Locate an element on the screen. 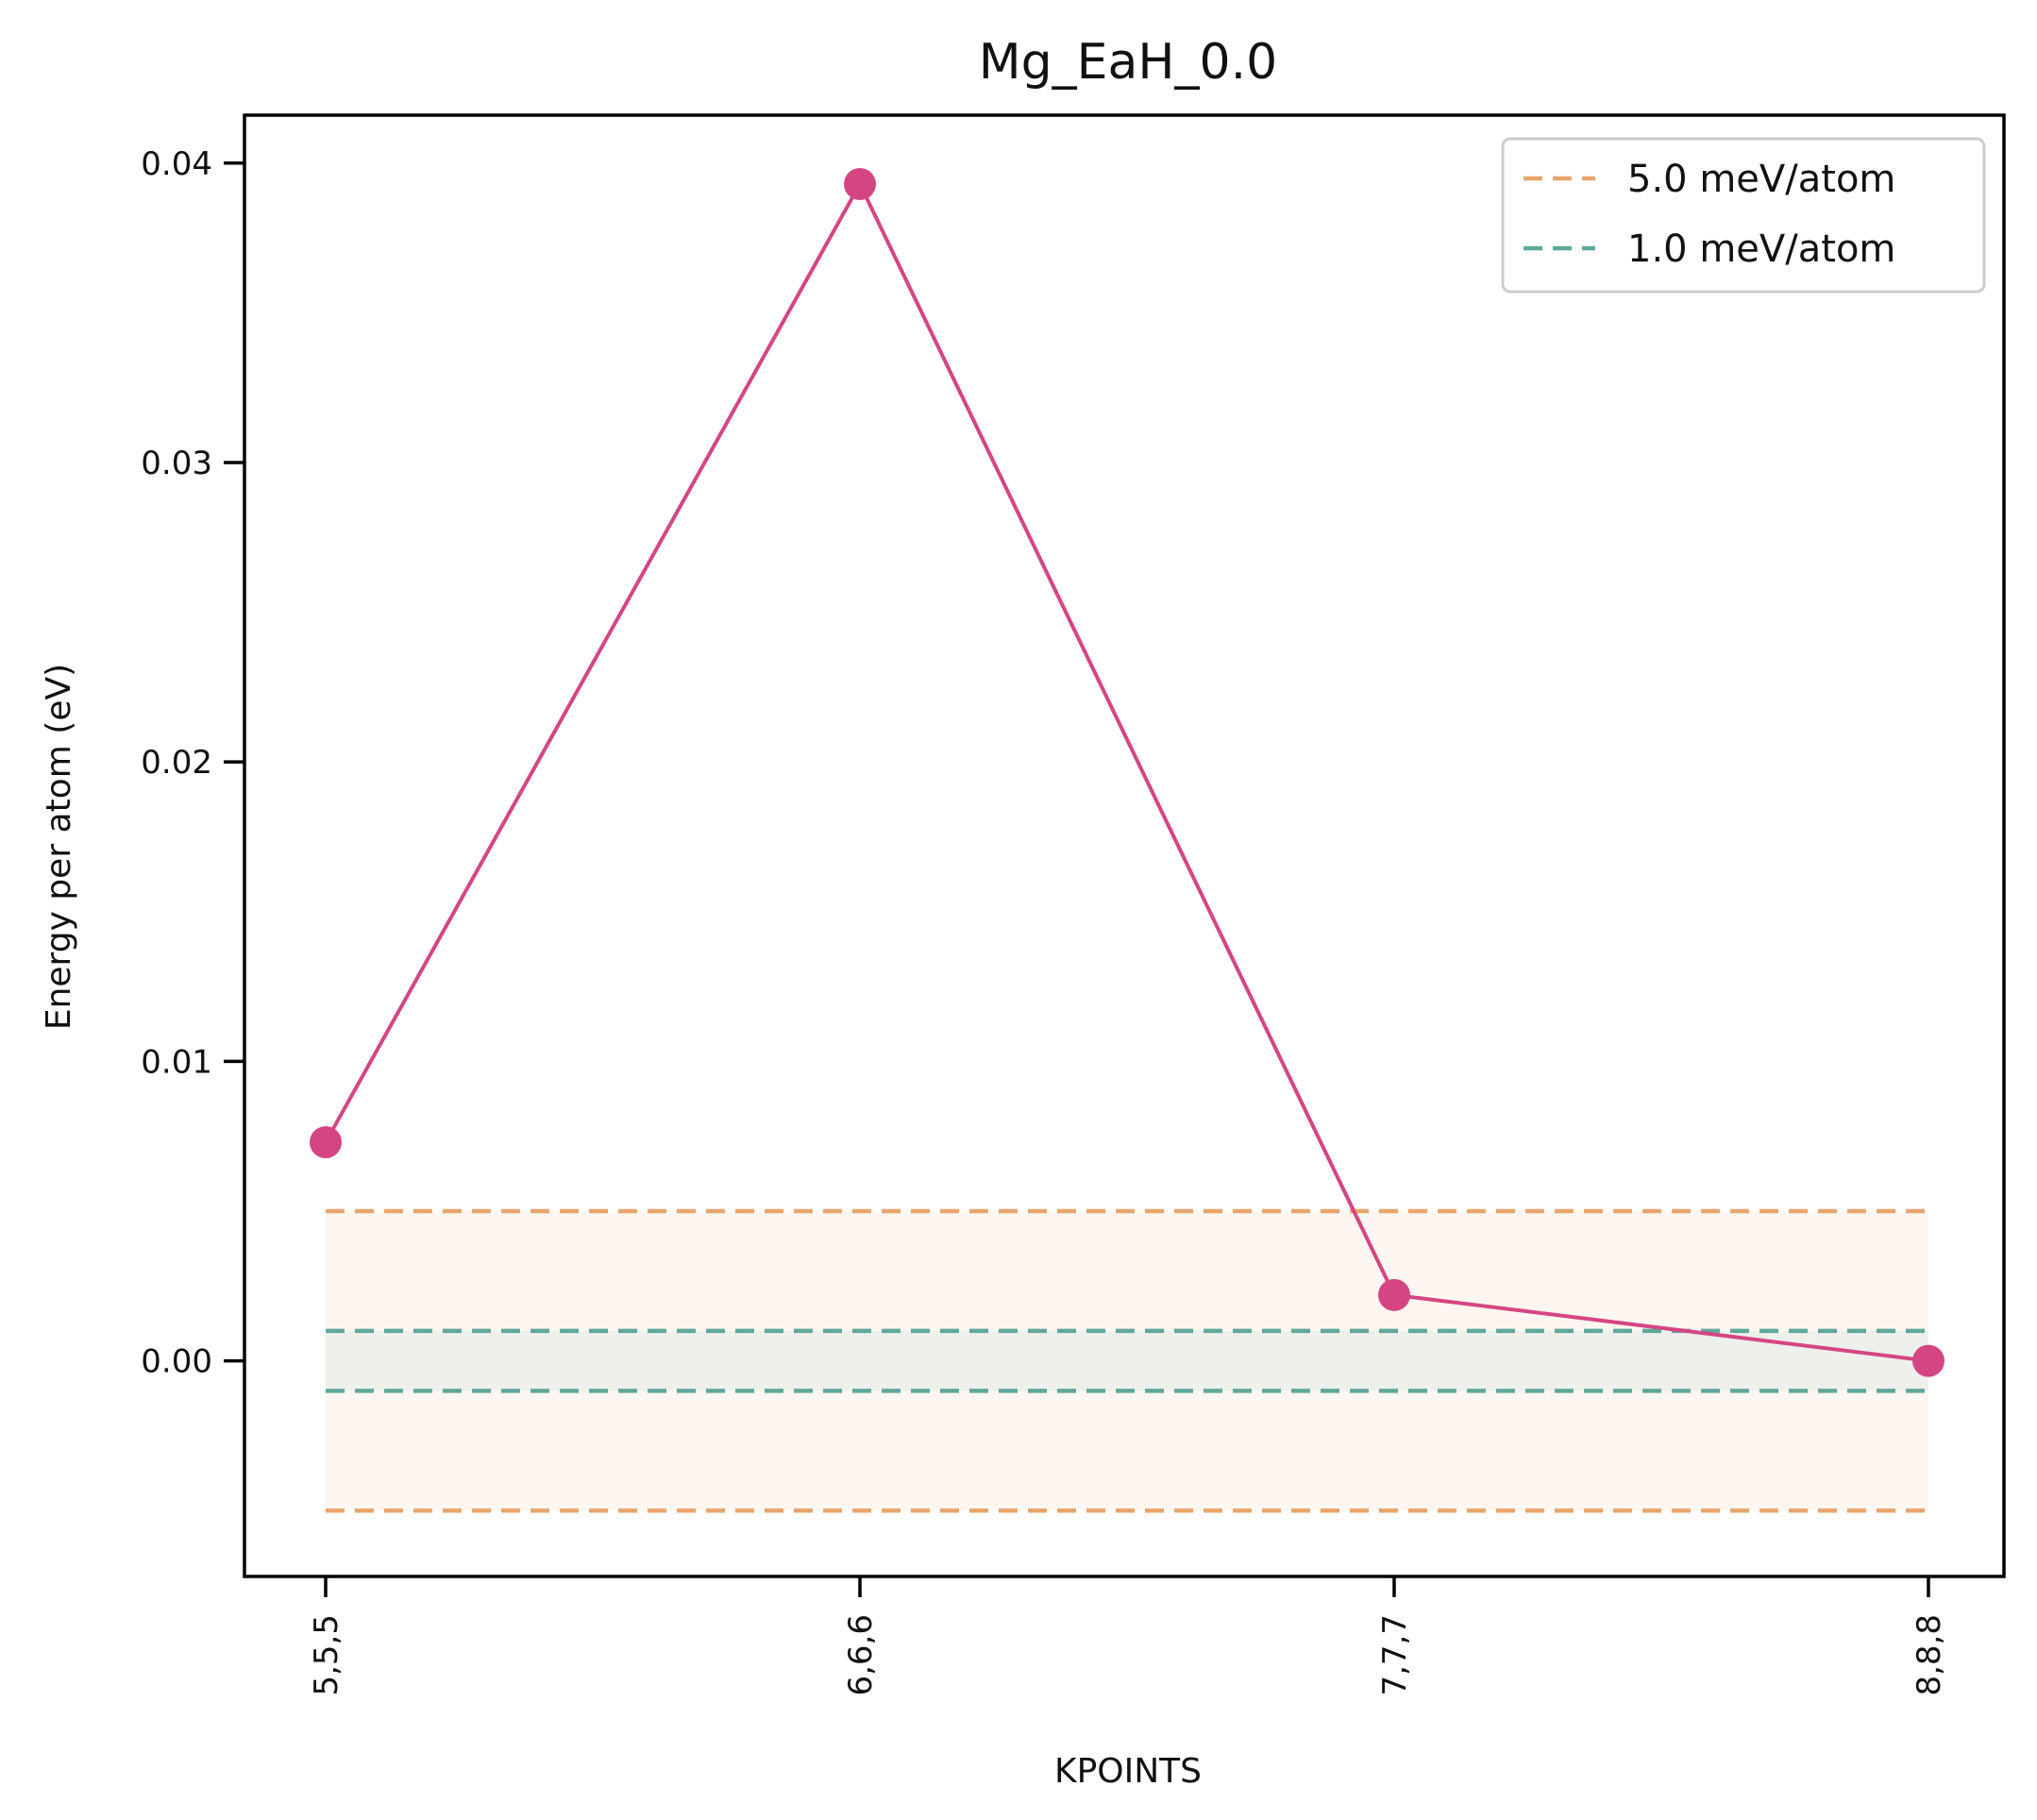 This screenshot has width=2037, height=1820. chart-title: Mg_EaH_0.0 is located at coordinates (1128, 62).